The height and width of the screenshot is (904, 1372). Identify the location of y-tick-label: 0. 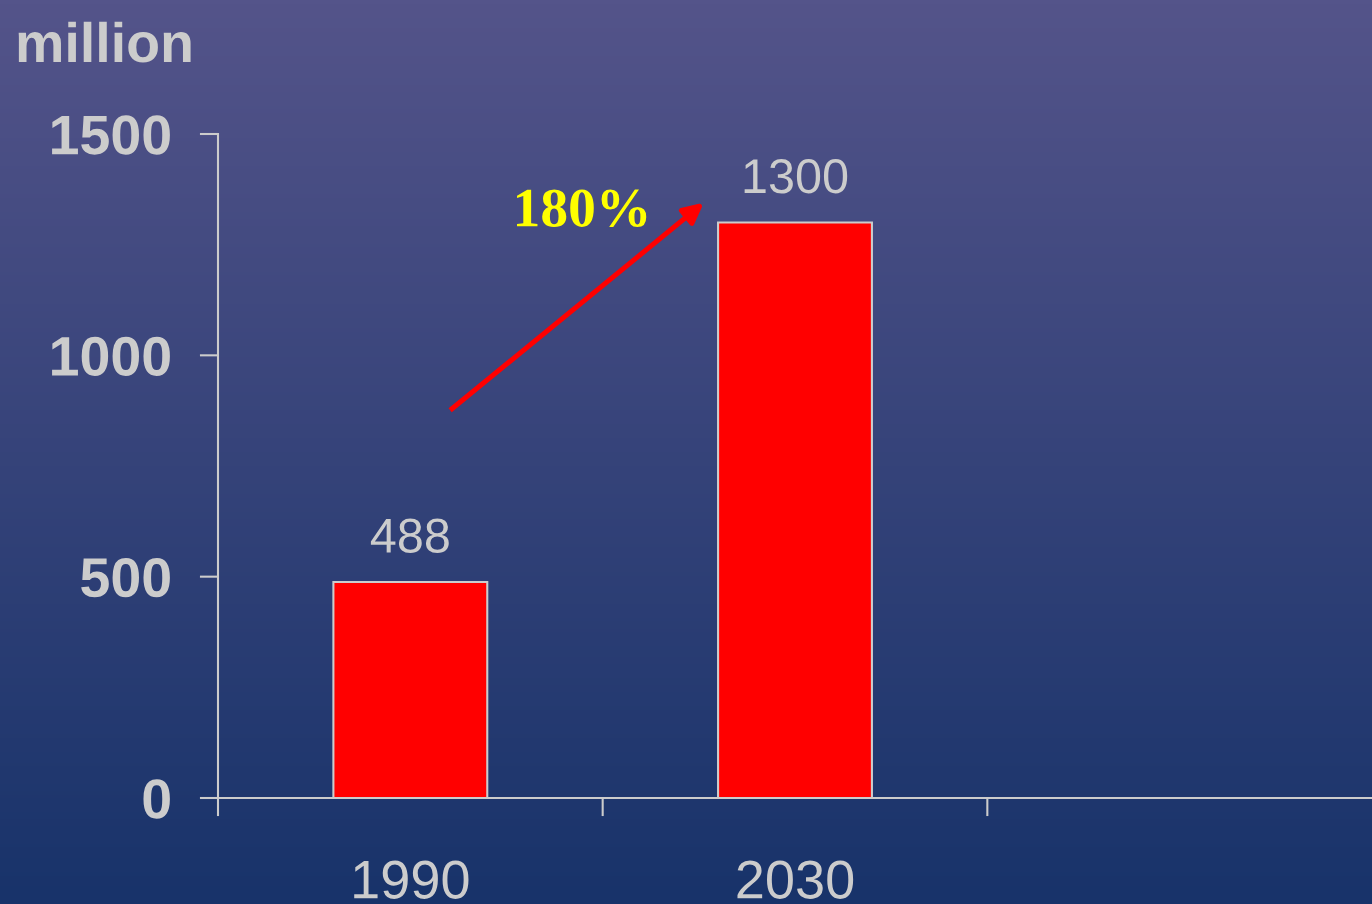
(156, 799).